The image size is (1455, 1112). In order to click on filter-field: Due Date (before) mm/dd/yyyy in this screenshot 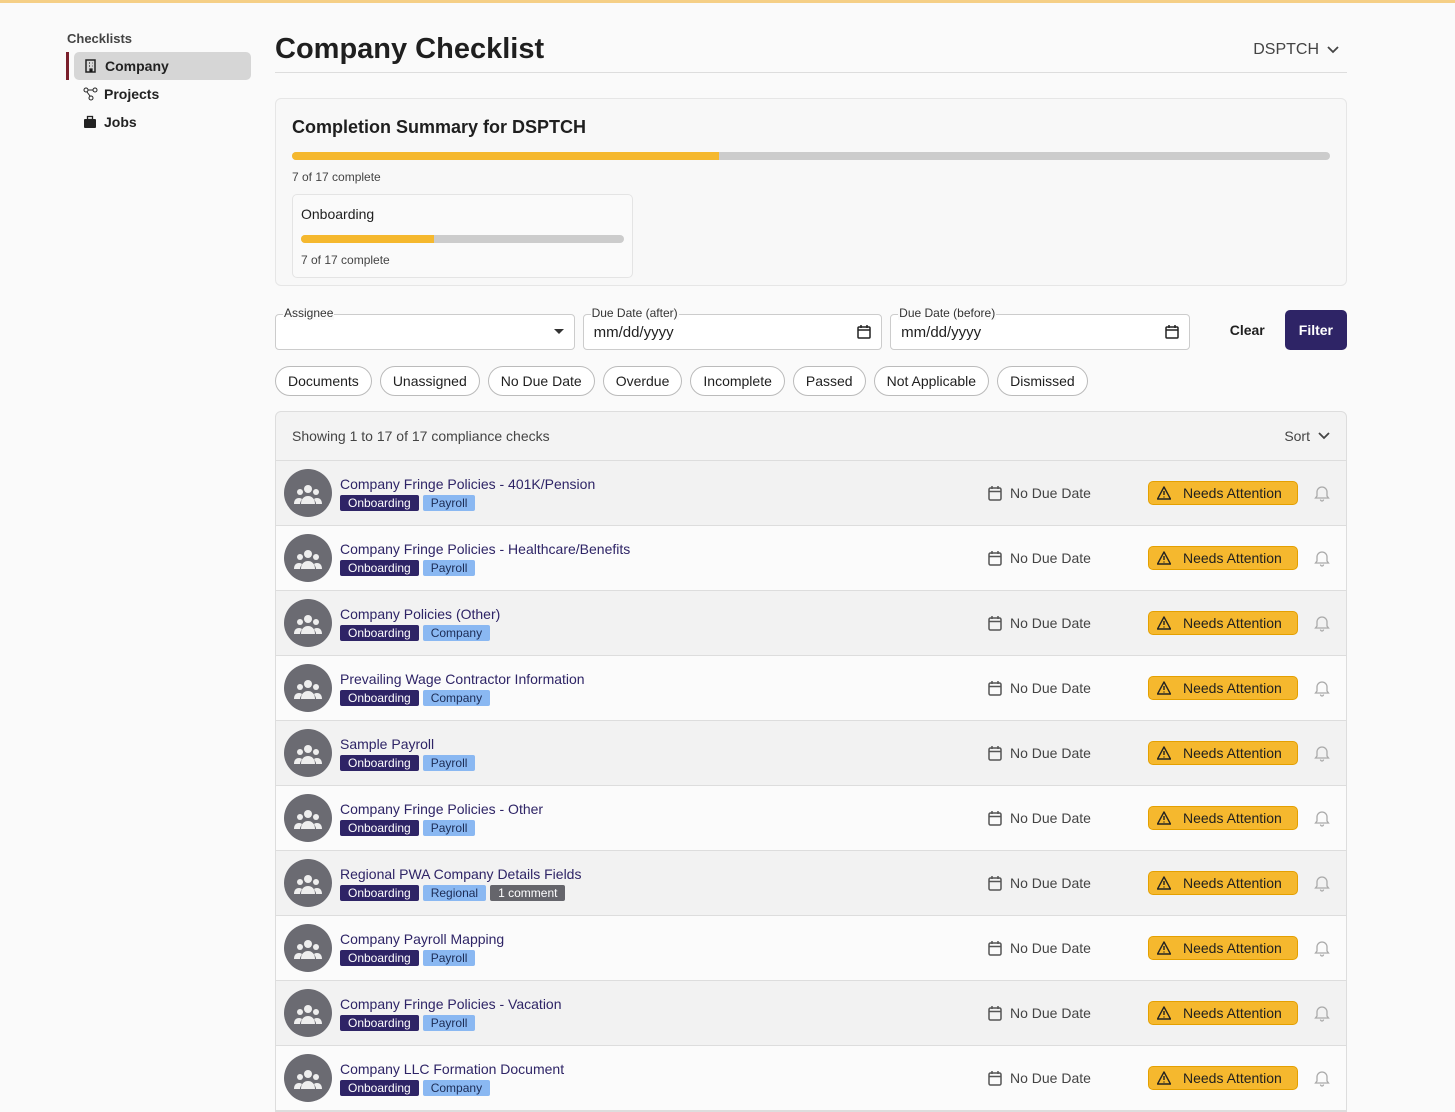, I will do `click(1040, 328)`.